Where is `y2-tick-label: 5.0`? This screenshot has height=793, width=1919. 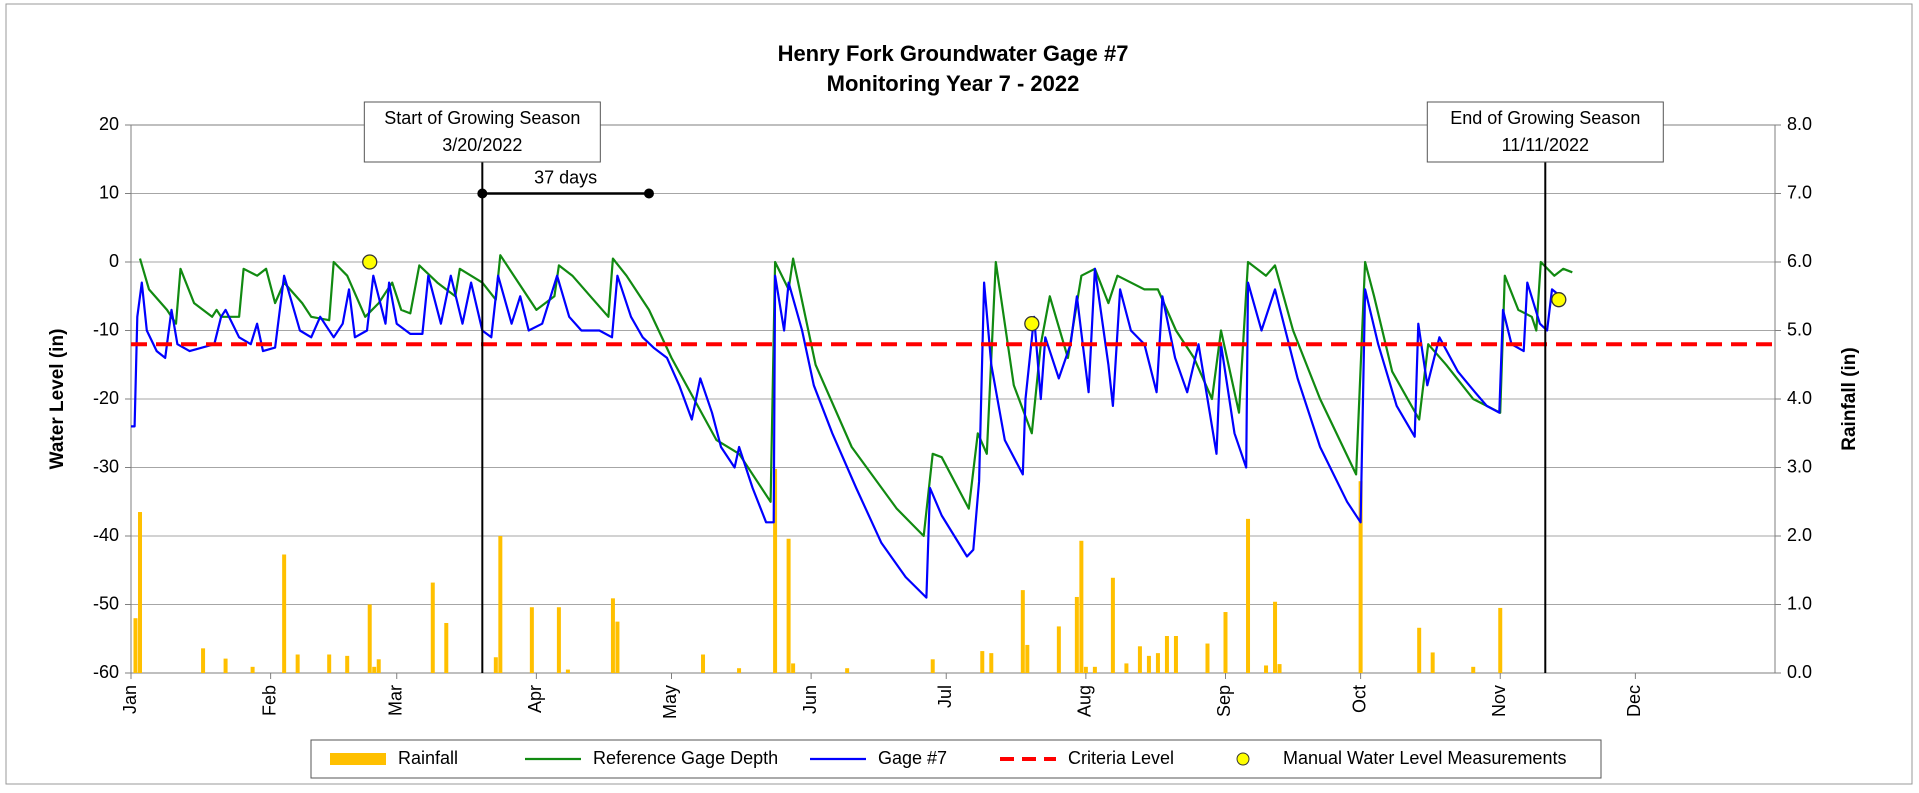 y2-tick-label: 5.0 is located at coordinates (1799, 329).